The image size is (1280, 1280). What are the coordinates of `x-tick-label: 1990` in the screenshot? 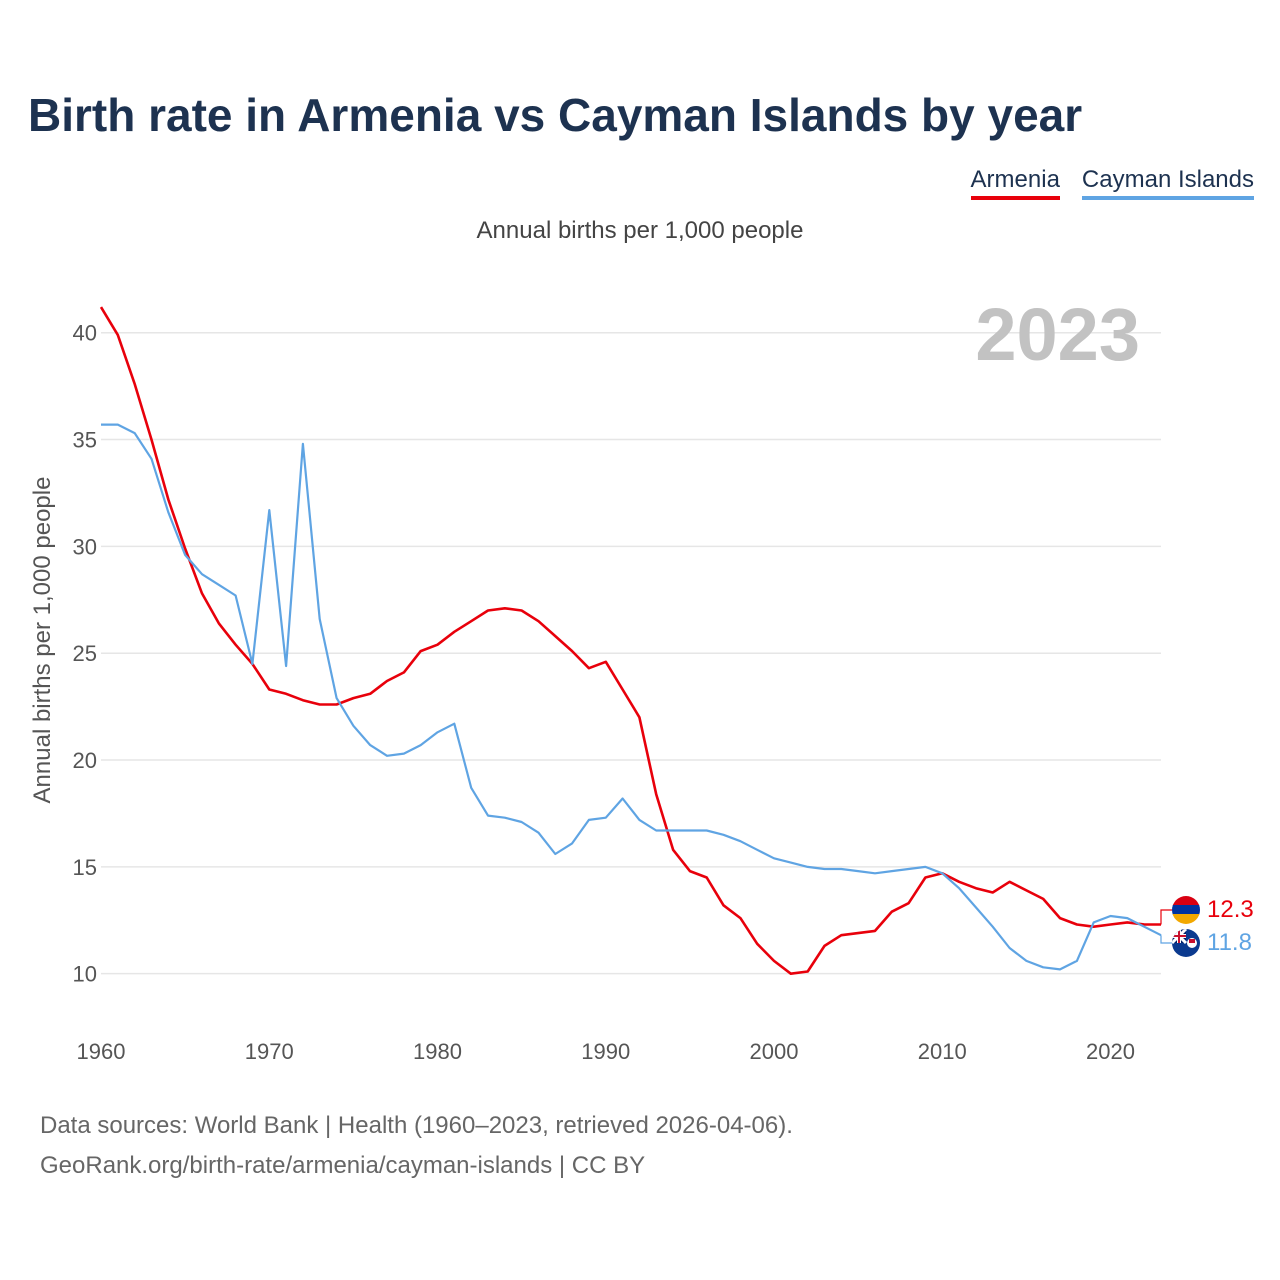 It's located at (605, 1051).